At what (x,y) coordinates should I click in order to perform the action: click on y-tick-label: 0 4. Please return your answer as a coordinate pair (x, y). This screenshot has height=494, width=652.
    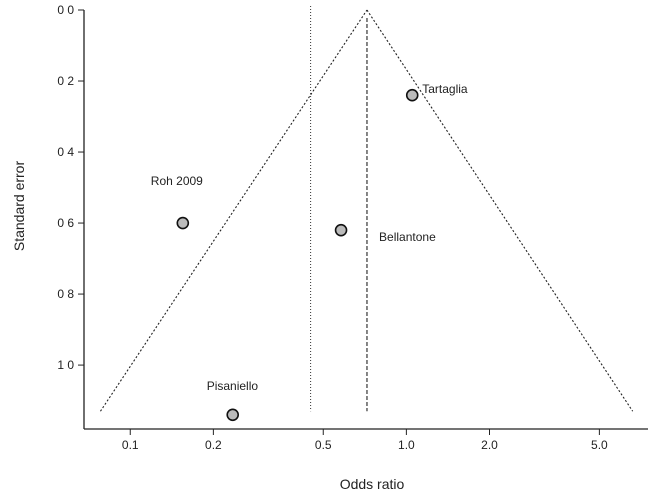
    Looking at the image, I should click on (65, 152).